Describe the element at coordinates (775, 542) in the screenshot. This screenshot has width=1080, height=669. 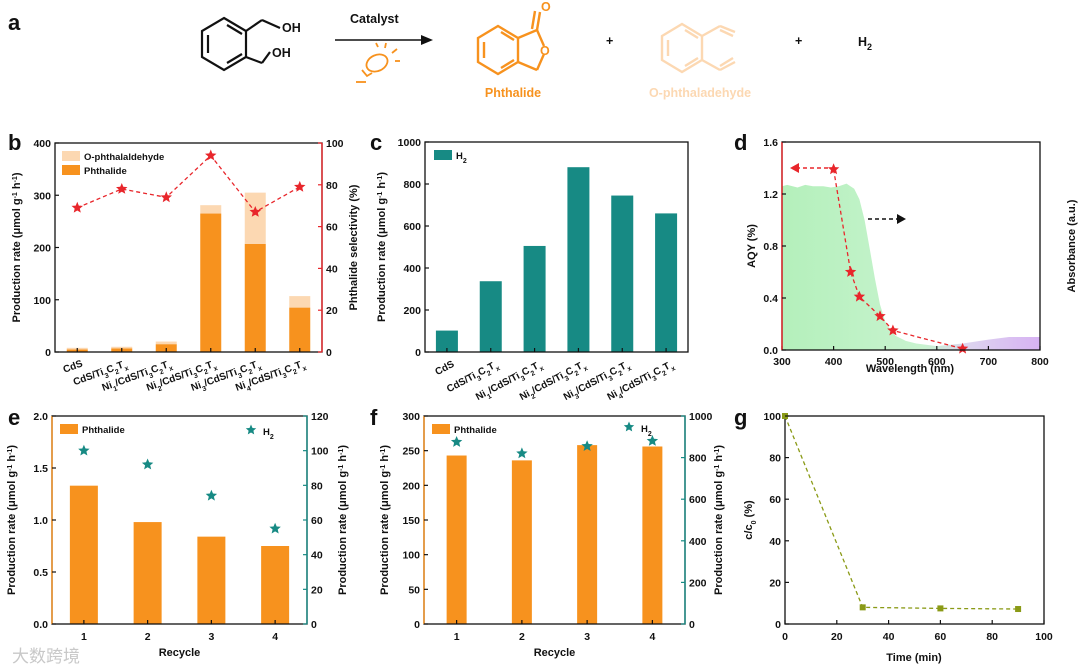
I see `g-ytick-label: 40` at that location.